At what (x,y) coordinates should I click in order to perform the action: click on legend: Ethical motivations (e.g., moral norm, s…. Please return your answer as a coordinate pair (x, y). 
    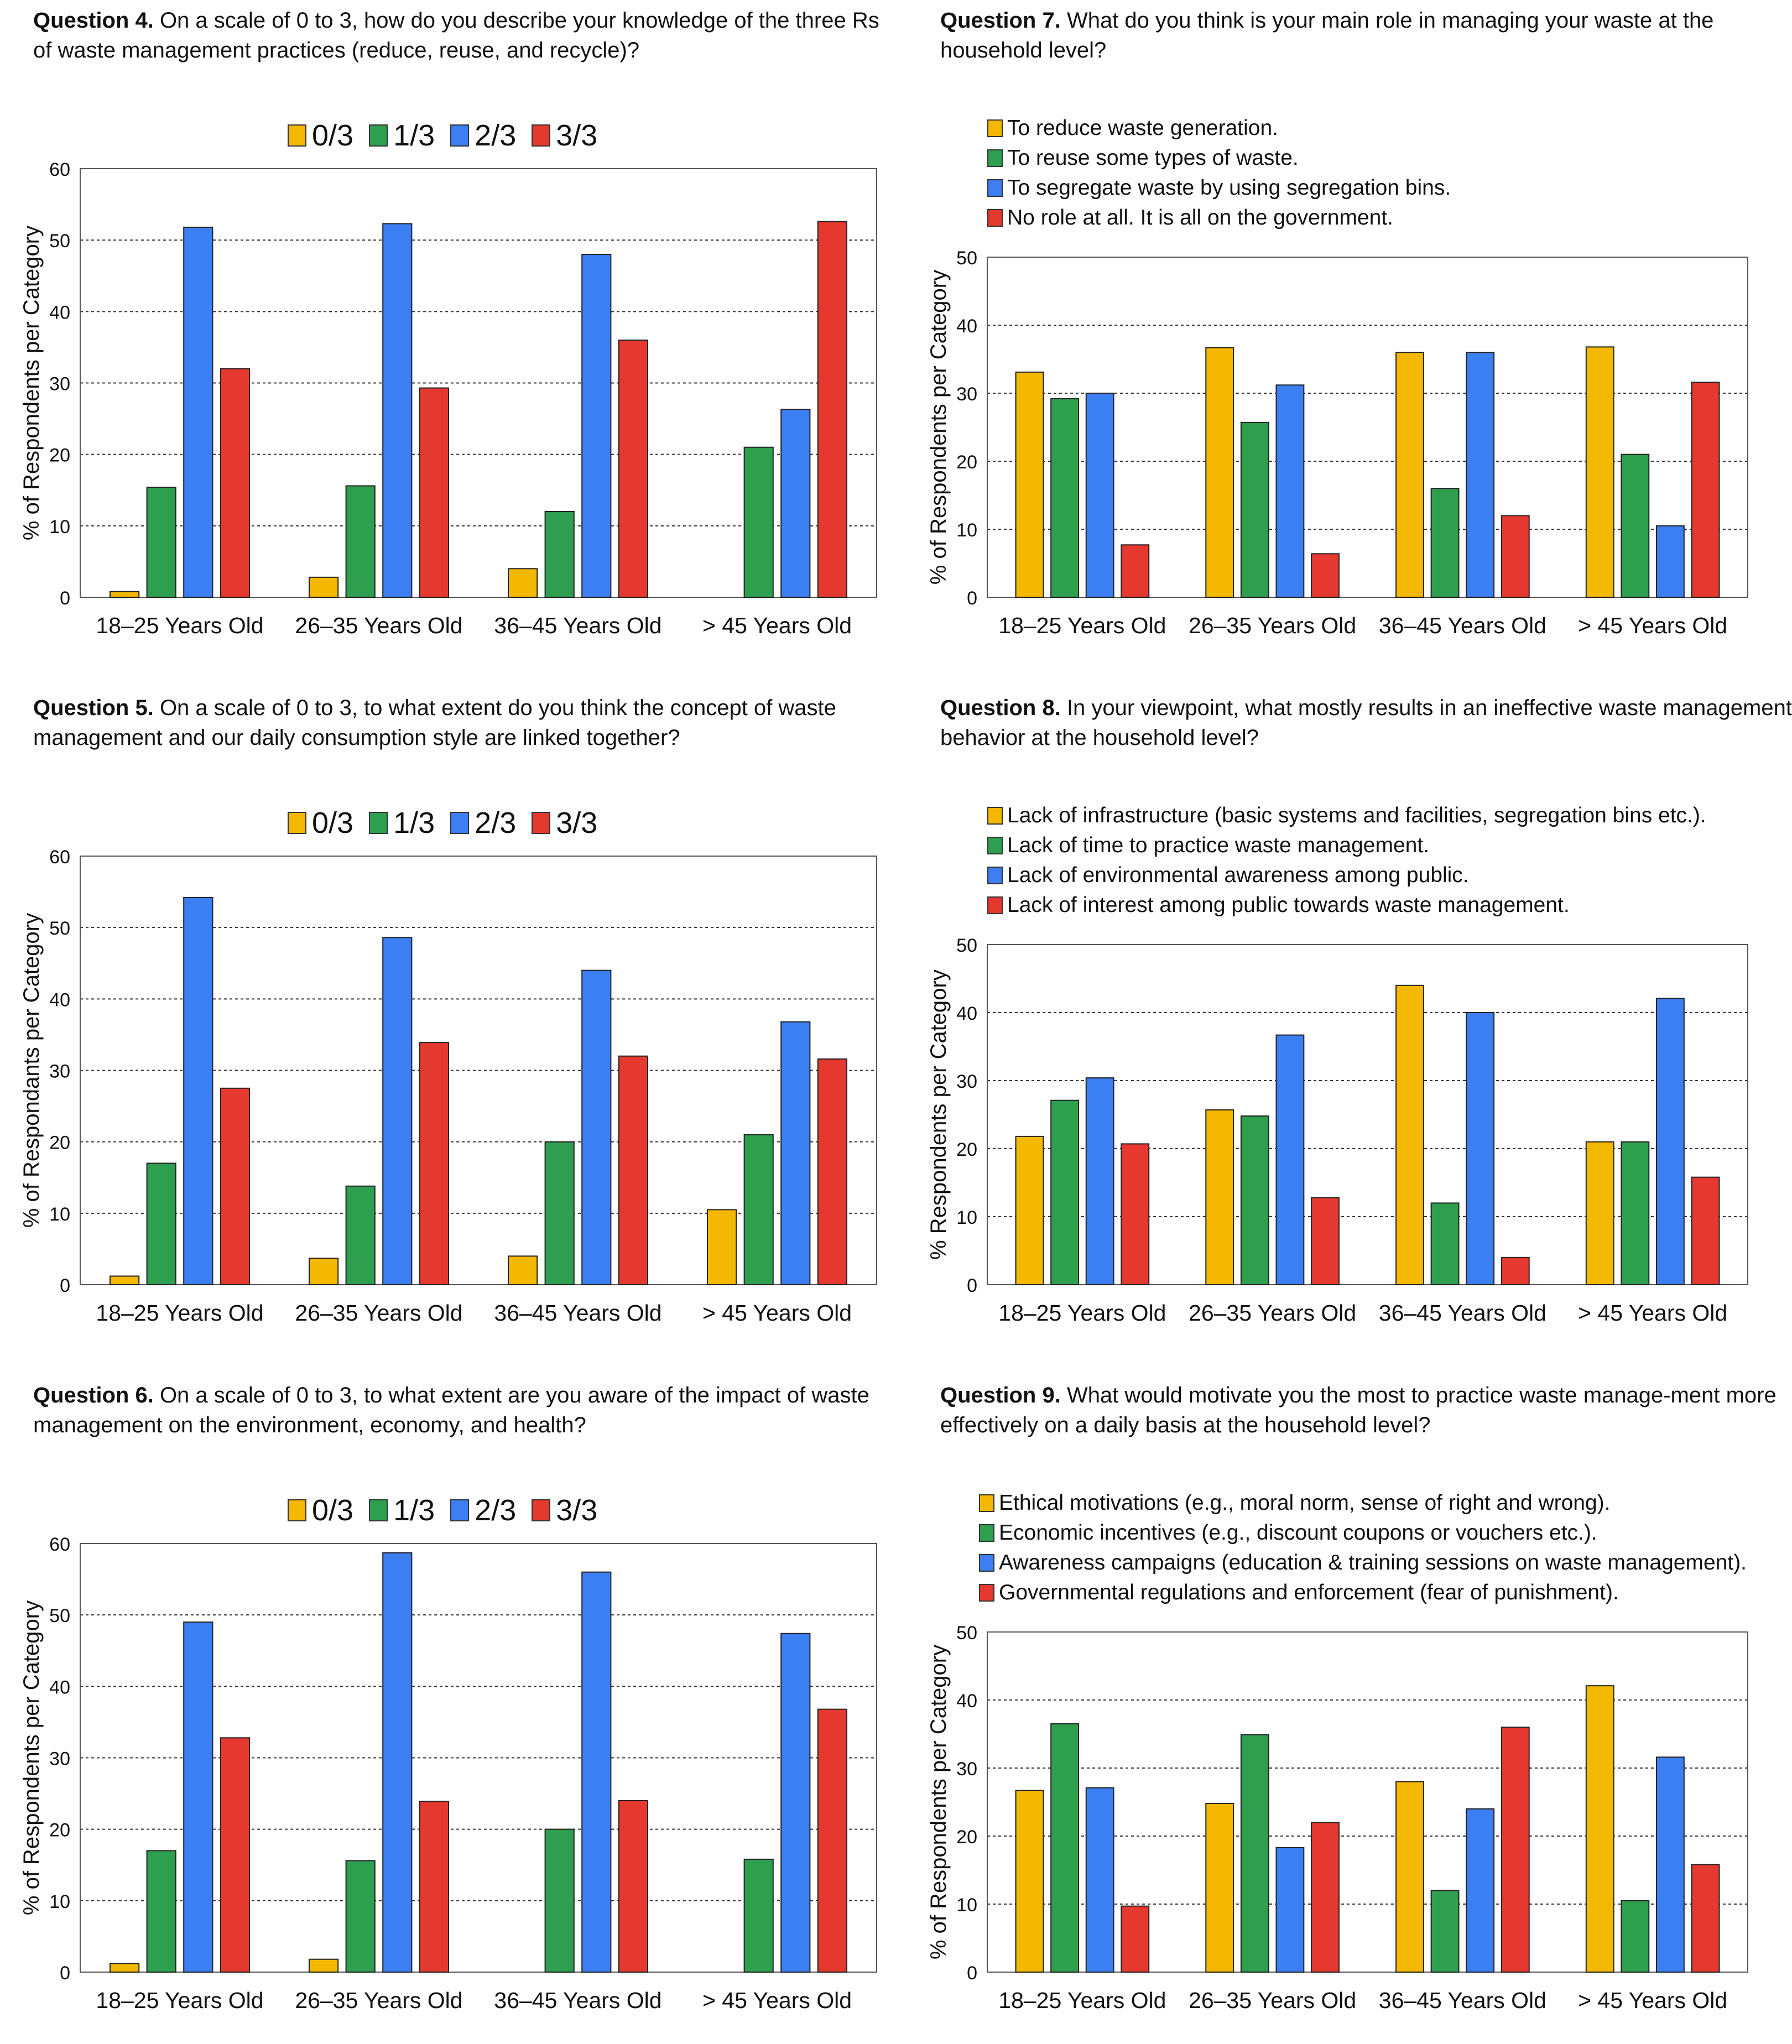
    Looking at the image, I should click on (1363, 1548).